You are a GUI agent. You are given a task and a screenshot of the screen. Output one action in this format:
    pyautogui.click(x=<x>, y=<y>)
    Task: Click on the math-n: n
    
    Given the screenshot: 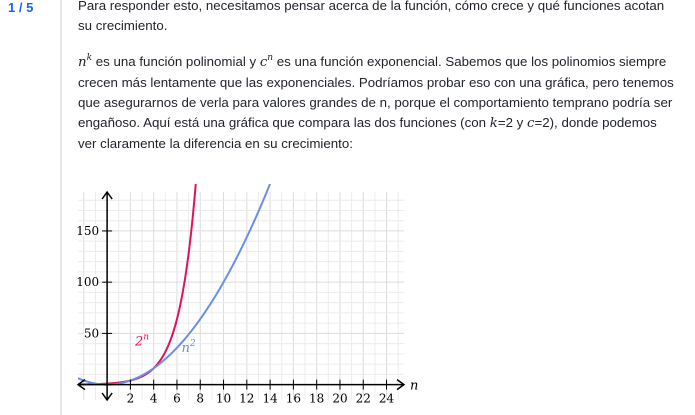 What is the action you would take?
    pyautogui.click(x=82, y=62)
    